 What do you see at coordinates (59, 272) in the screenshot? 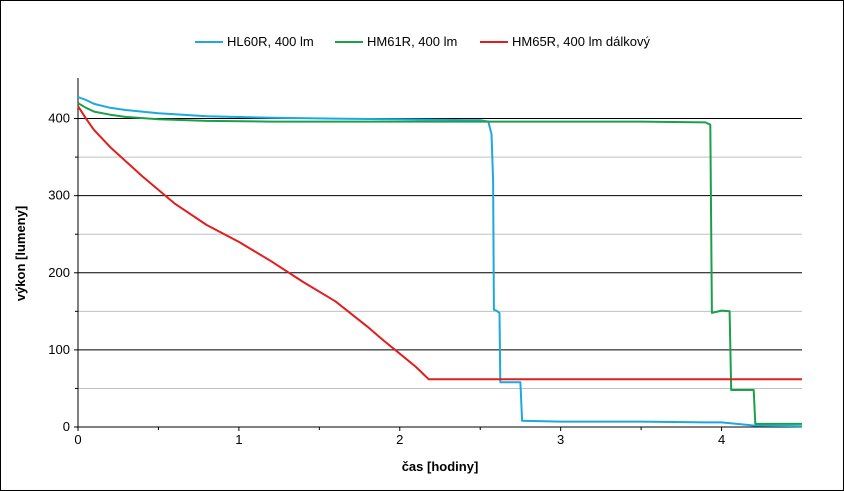
I see `y-tick-label: 200` at bounding box center [59, 272].